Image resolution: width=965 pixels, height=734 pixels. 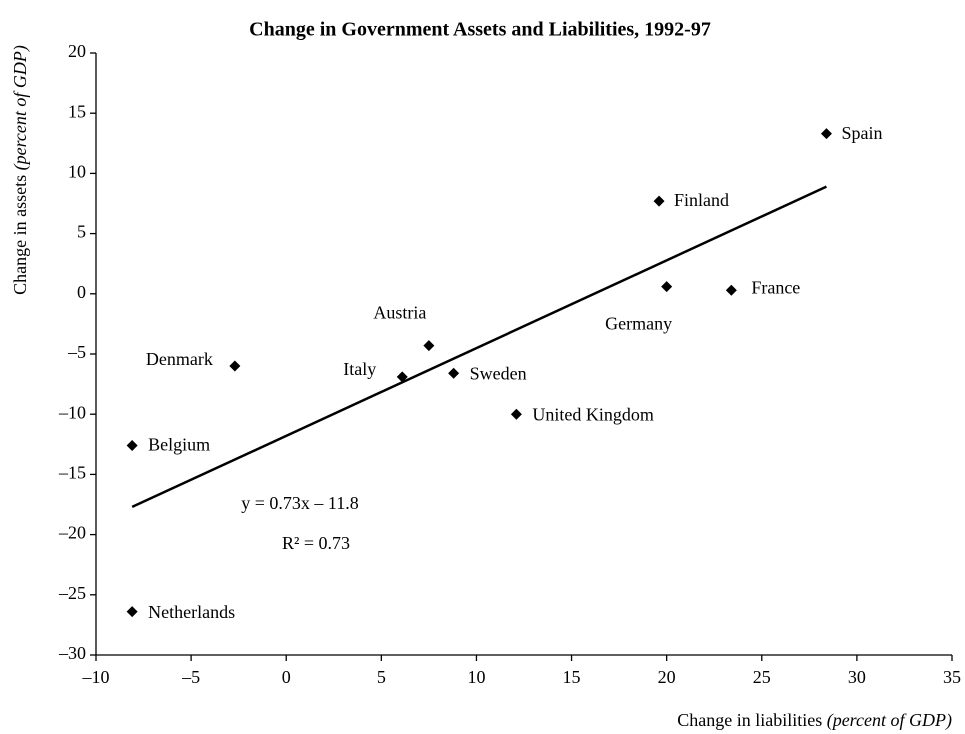 What do you see at coordinates (476, 677) in the screenshot?
I see `x-tick-label: 10` at bounding box center [476, 677].